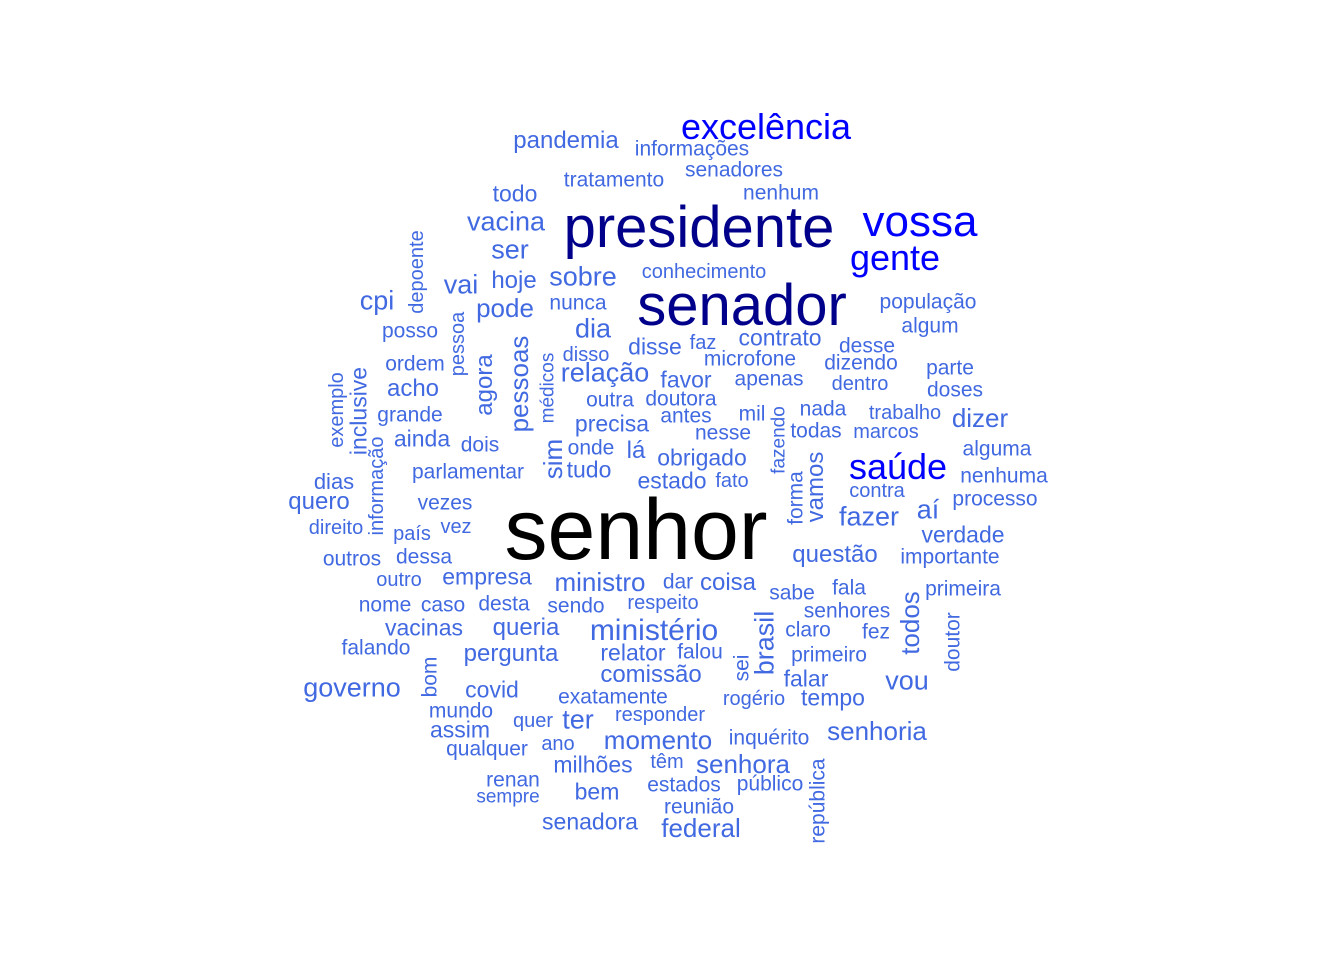 The image size is (1344, 960). Describe the element at coordinates (636, 530) in the screenshot. I see `word-senhor: senhor` at that location.